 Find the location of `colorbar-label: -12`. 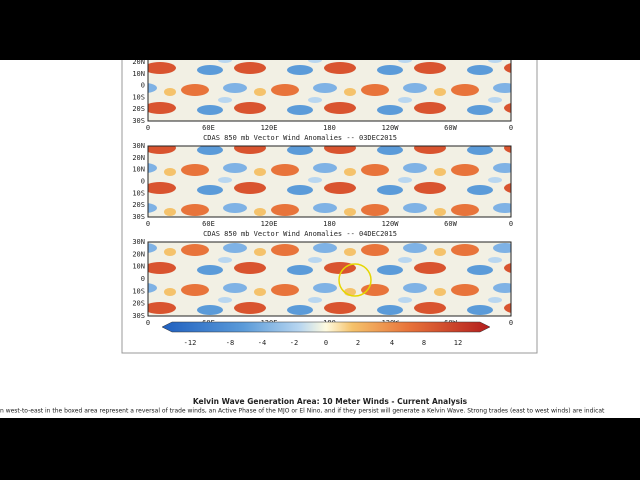

colorbar-label: -12 is located at coordinates (190, 343).